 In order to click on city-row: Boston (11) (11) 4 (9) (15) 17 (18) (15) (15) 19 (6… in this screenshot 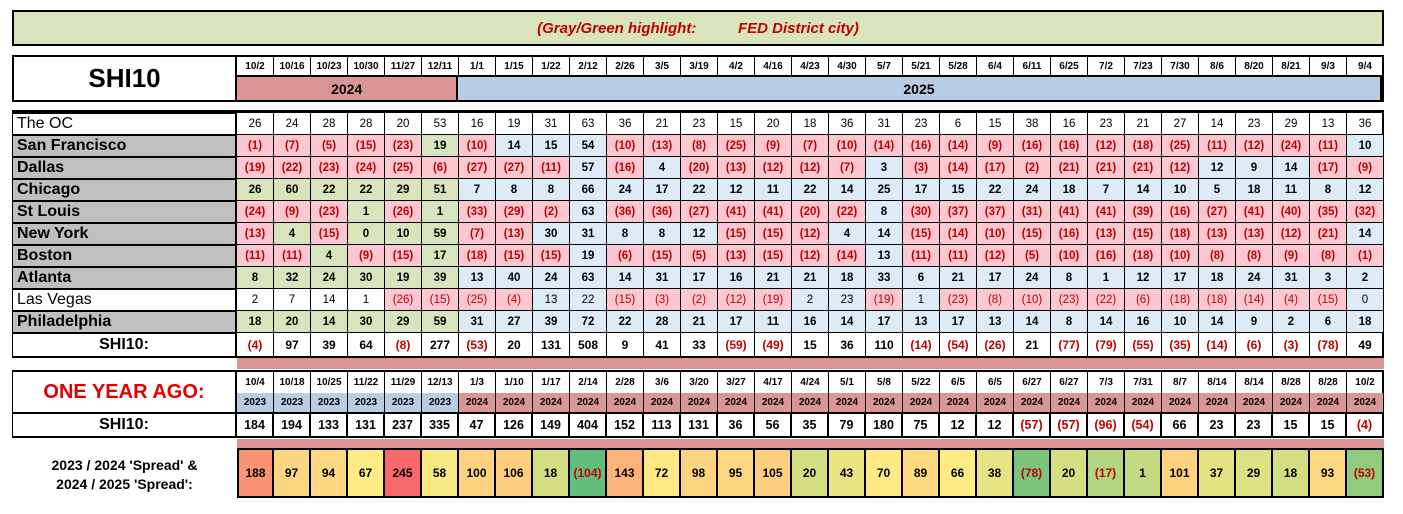, I will do `click(698, 256)`.